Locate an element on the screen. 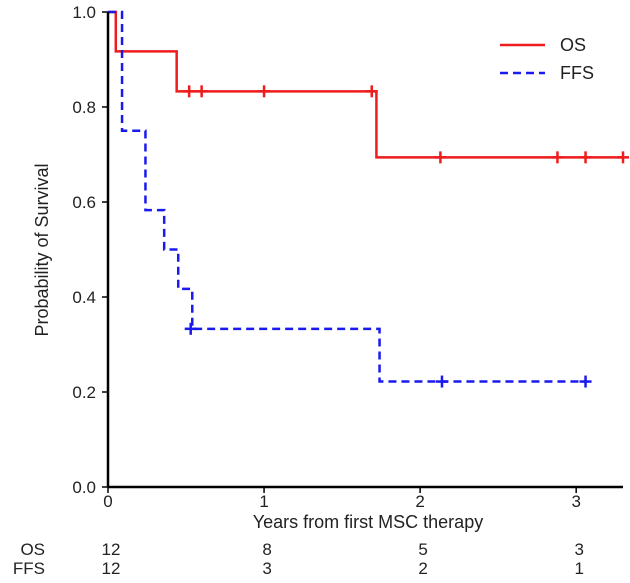 The height and width of the screenshot is (583, 630). legend-label-ffs: FFS is located at coordinates (577, 73).